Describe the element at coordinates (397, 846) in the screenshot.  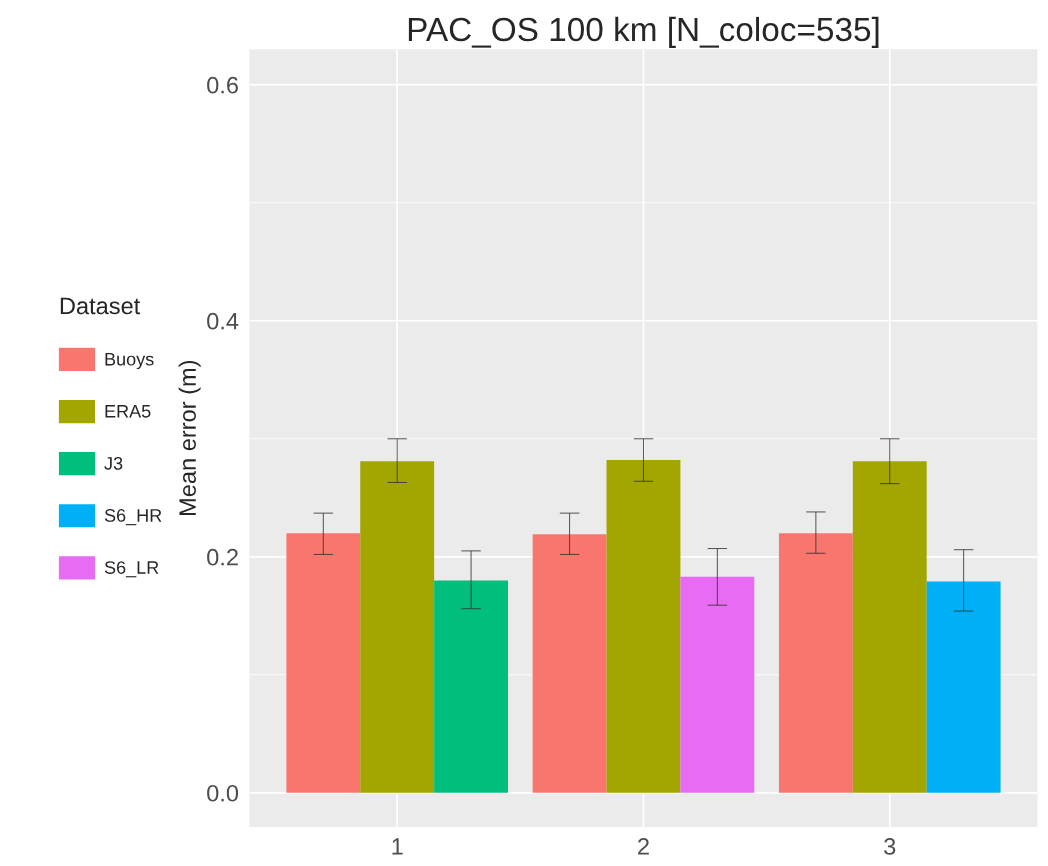
I see `x-tick-label: 1` at that location.